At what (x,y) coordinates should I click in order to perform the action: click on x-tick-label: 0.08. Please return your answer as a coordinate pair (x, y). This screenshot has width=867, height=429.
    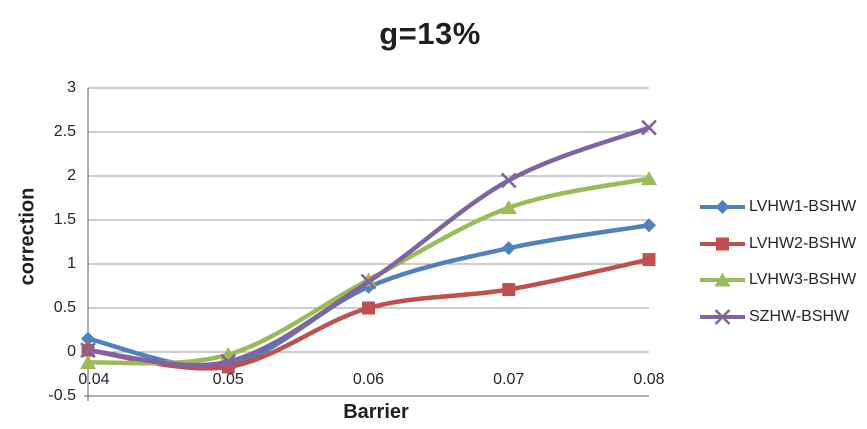
    Looking at the image, I should click on (649, 379).